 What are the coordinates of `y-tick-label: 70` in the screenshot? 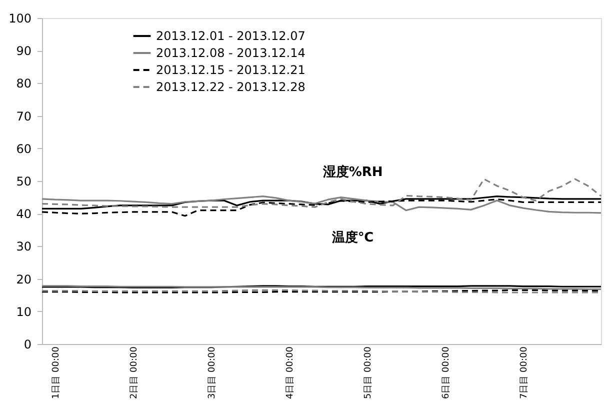 It's located at (24, 116).